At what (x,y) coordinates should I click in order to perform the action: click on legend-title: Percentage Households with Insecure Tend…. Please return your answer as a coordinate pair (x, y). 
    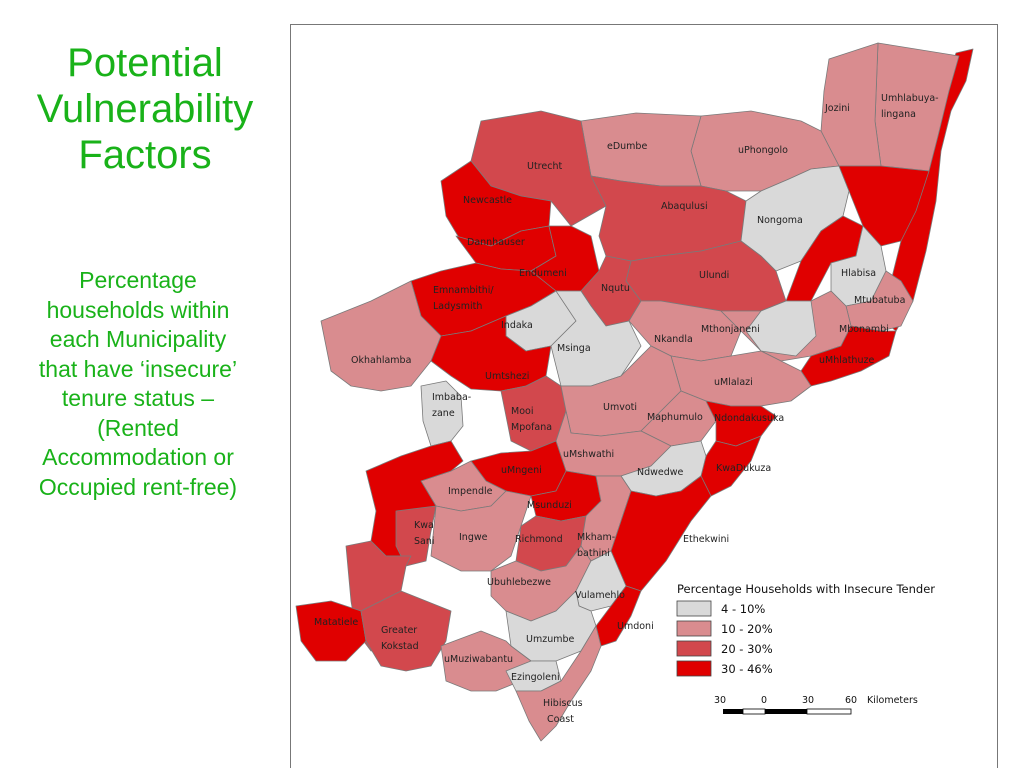
    Looking at the image, I should click on (806, 589).